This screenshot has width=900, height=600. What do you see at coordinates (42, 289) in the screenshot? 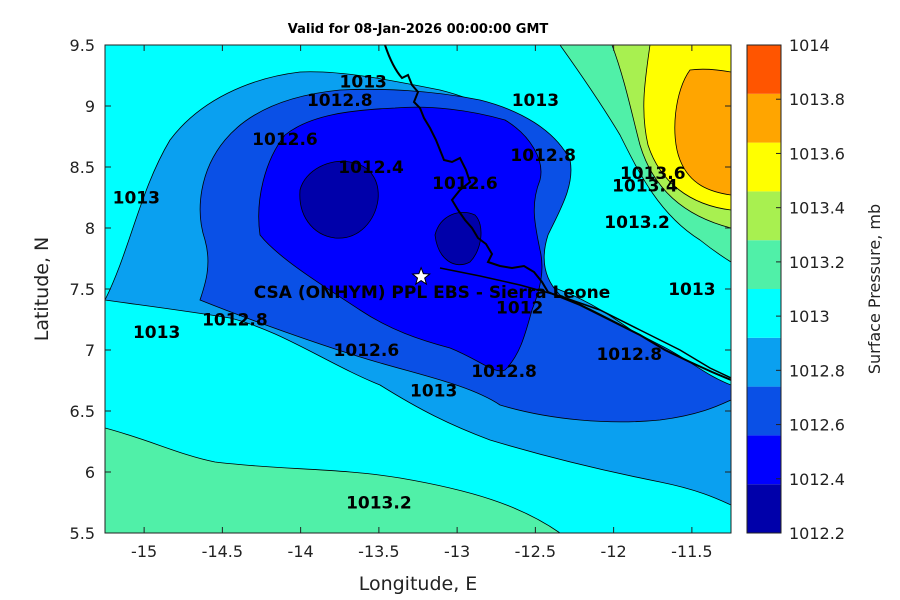
I see `y-axis-label: Latitude, N` at bounding box center [42, 289].